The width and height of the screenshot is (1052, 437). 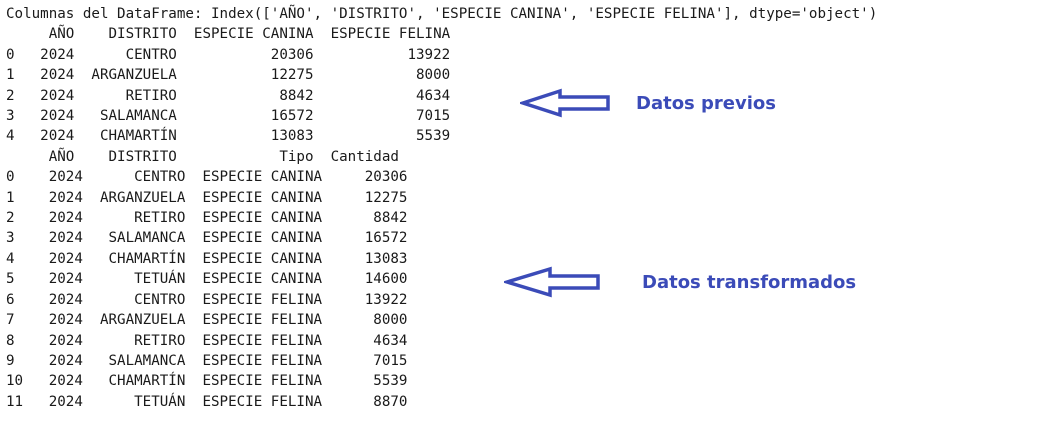 What do you see at coordinates (207, 238) in the screenshot?
I see `after-table-row: 3 2024 SALAMANCA ESPECIE CANINA 16572` at bounding box center [207, 238].